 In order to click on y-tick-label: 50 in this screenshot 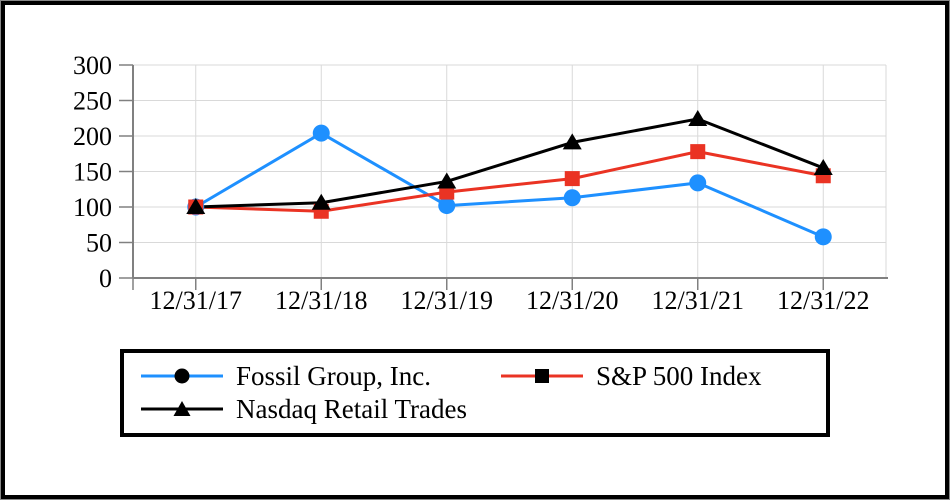, I will do `click(99, 243)`.